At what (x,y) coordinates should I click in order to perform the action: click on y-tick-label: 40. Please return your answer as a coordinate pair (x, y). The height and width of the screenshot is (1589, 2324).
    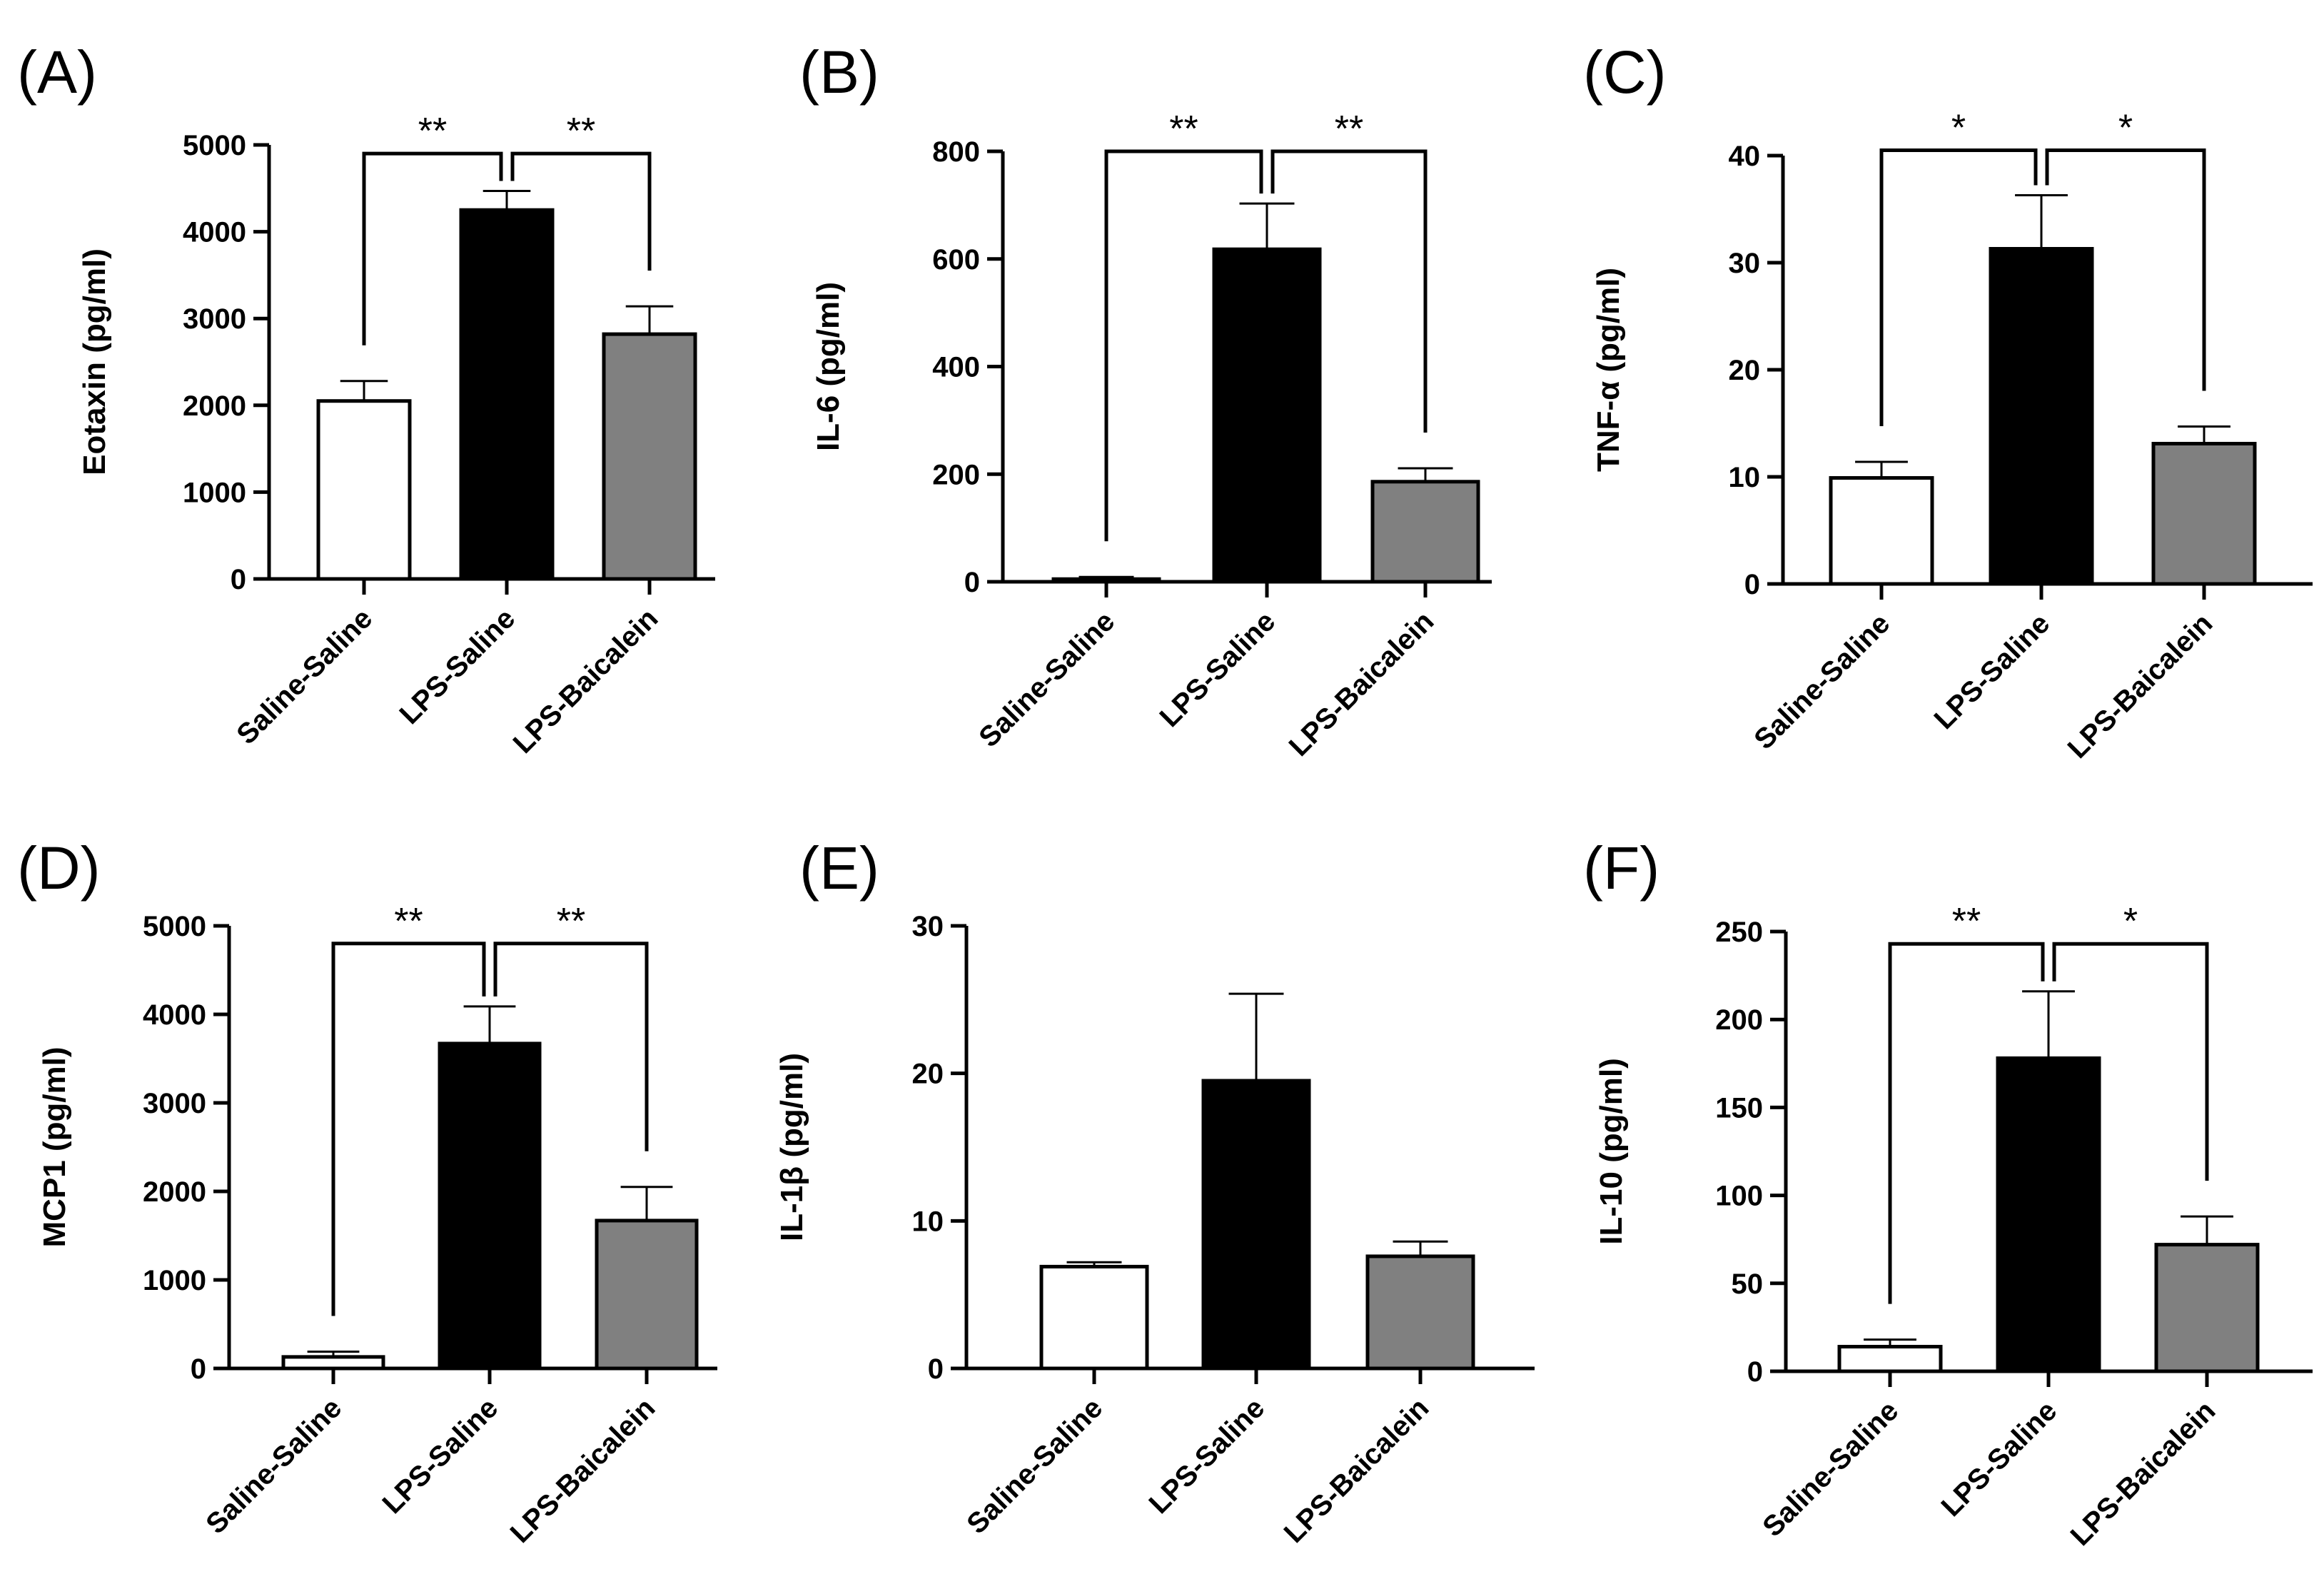
    Looking at the image, I should click on (1745, 156).